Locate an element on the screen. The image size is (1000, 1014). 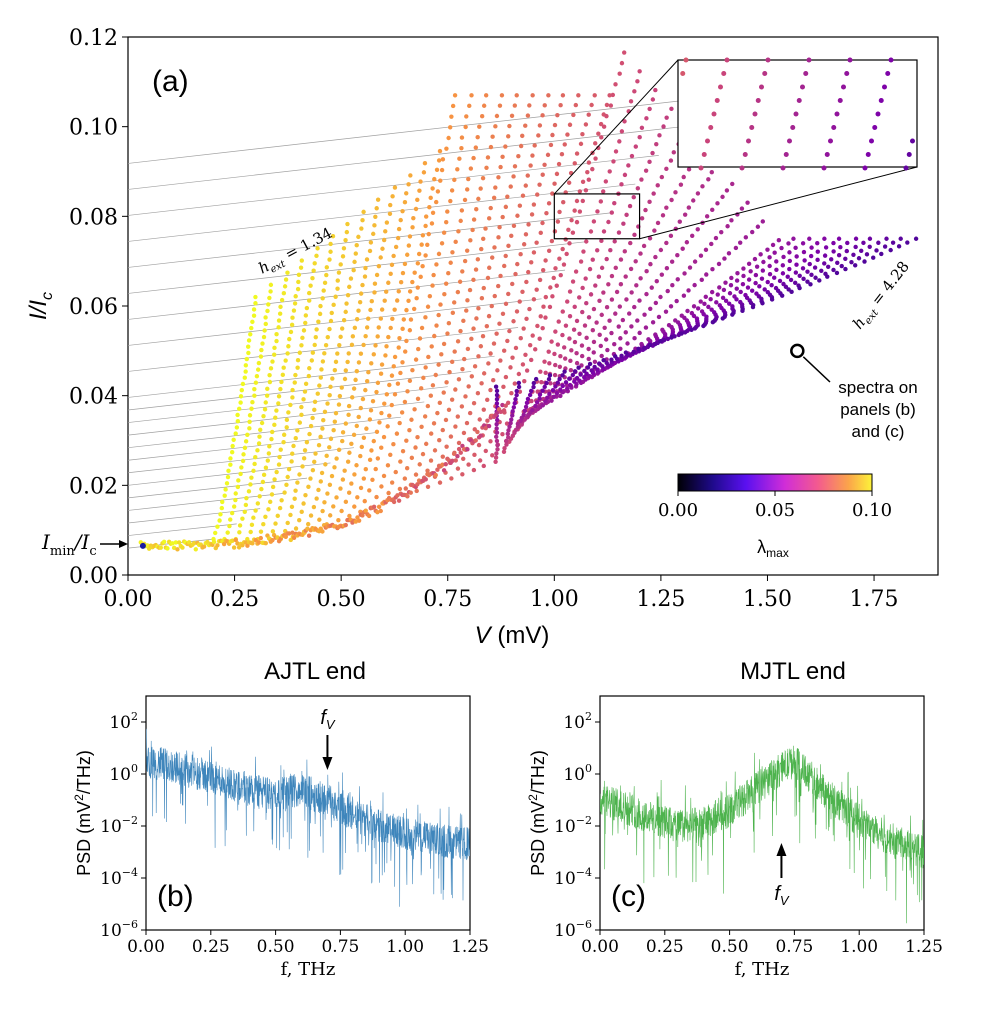
zoom-inset-branches is located at coordinates (797, 114).